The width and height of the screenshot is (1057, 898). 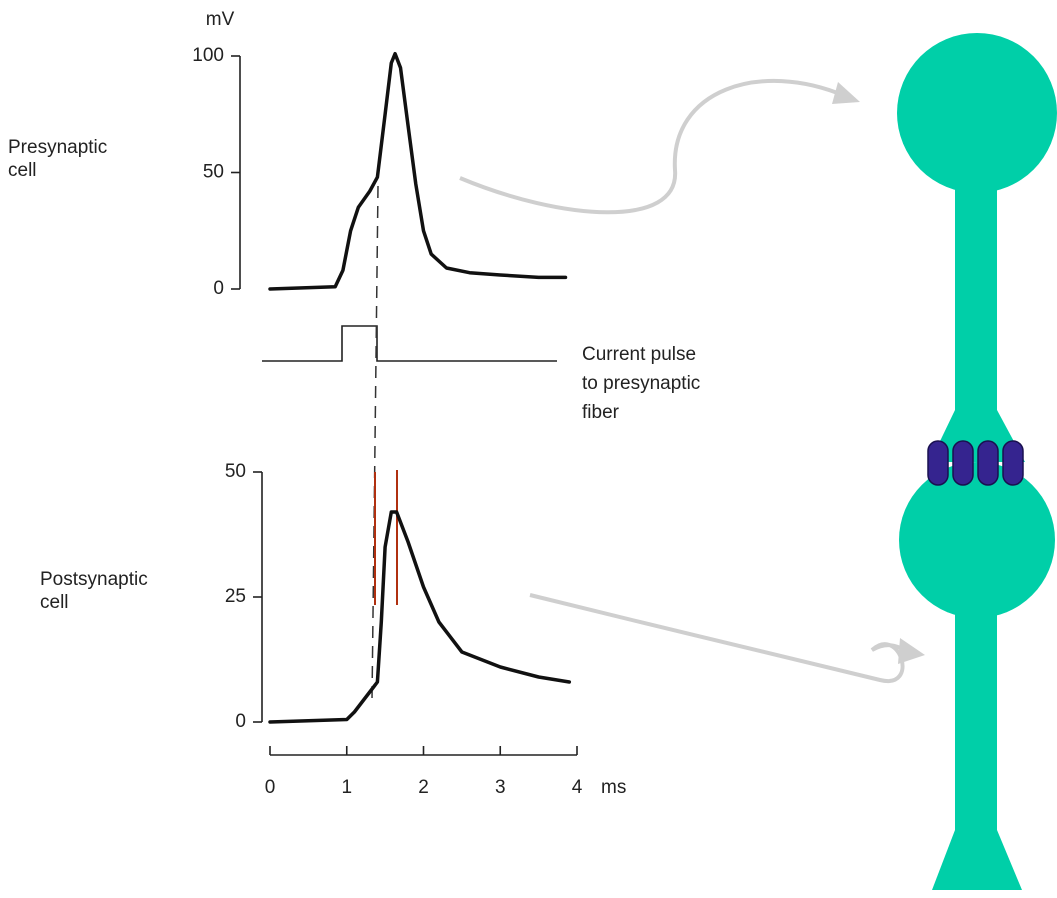 I want to click on current-pulse, so click(x=409, y=343).